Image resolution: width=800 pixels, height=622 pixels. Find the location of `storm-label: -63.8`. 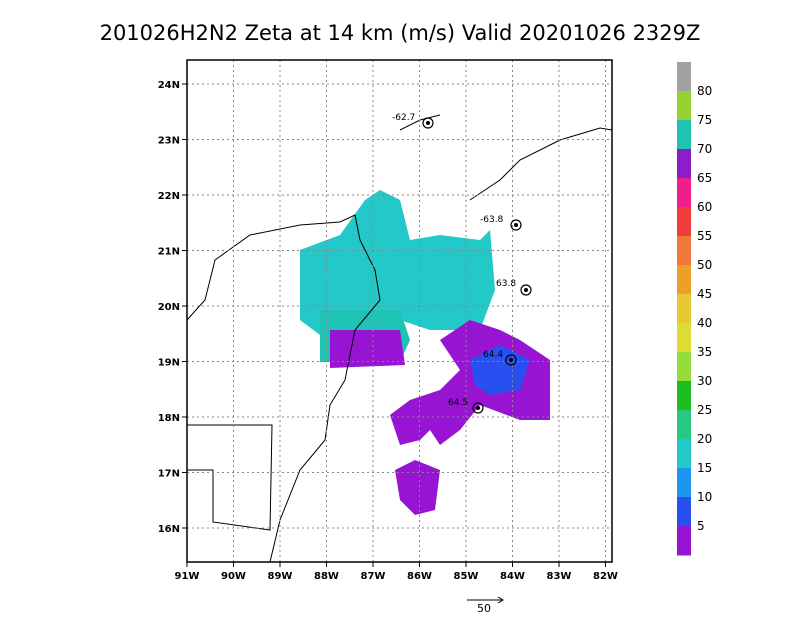

storm-label: -63.8 is located at coordinates (492, 220).